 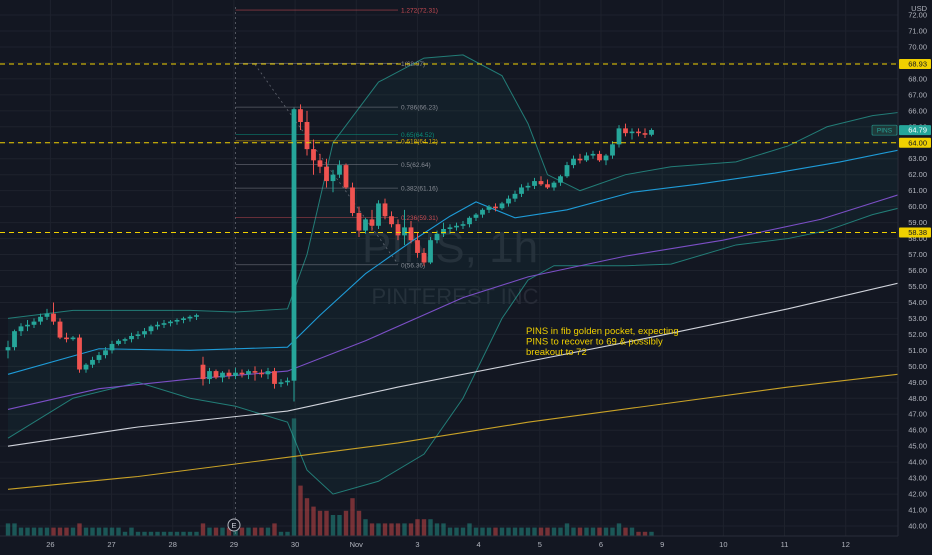 What do you see at coordinates (449, 542) in the screenshot?
I see `time-axis: 26 27 28 29 30 Nov 3 4 5 6 9 10 11 12` at bounding box center [449, 542].